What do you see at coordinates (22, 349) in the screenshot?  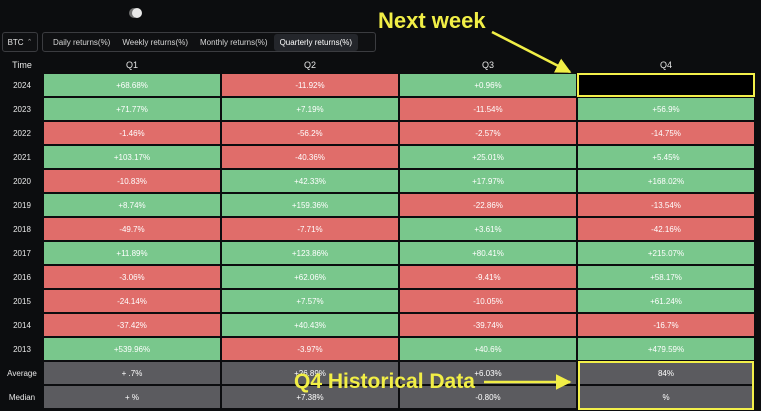 I see `row-label: 2013` at bounding box center [22, 349].